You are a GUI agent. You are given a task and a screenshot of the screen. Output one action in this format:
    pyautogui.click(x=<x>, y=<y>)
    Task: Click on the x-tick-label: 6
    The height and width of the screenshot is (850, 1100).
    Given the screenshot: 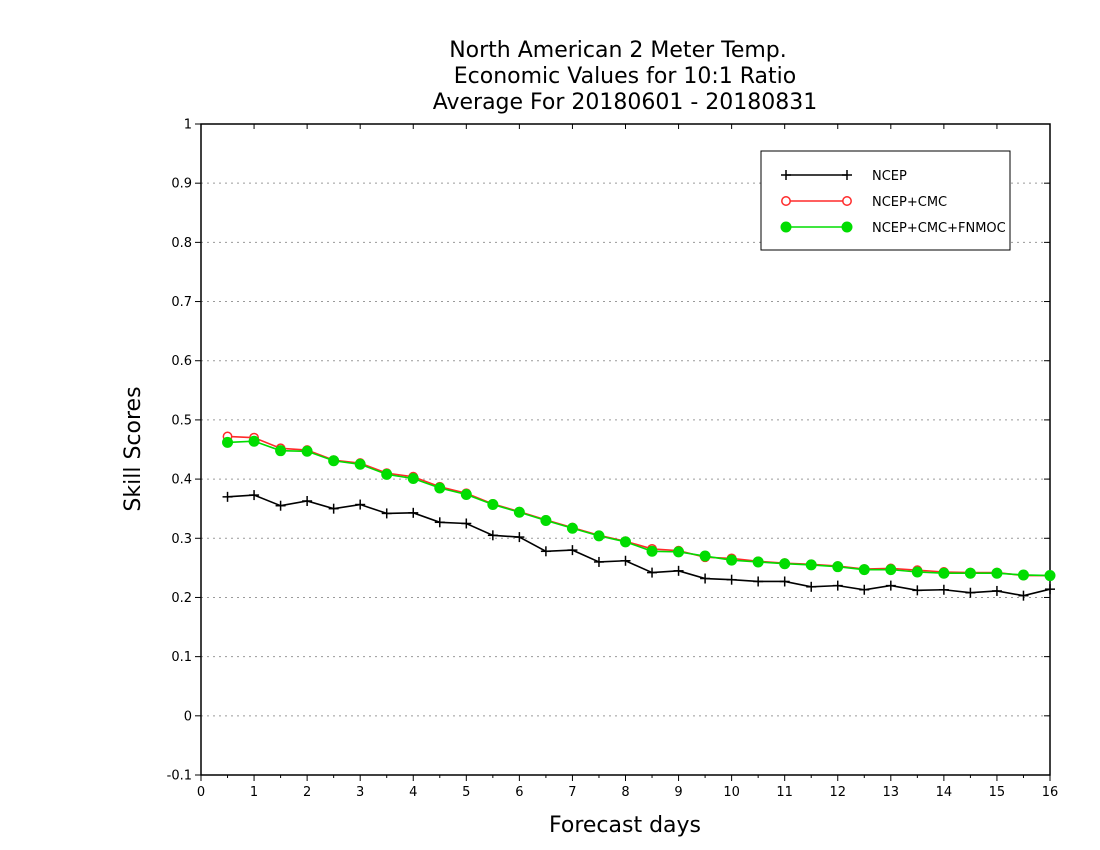 What is the action you would take?
    pyautogui.click(x=519, y=792)
    